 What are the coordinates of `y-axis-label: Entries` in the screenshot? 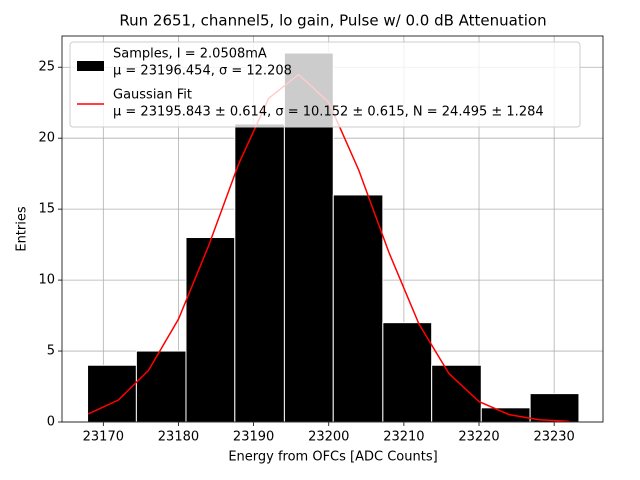 It's located at (22, 229).